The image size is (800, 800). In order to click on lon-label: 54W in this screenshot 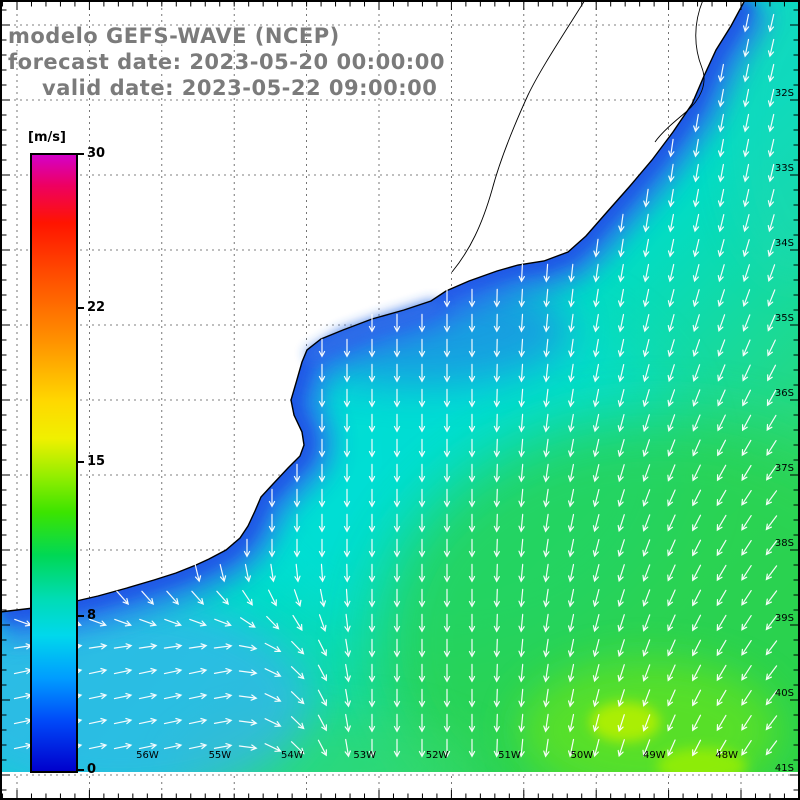, I will do `click(292, 755)`.